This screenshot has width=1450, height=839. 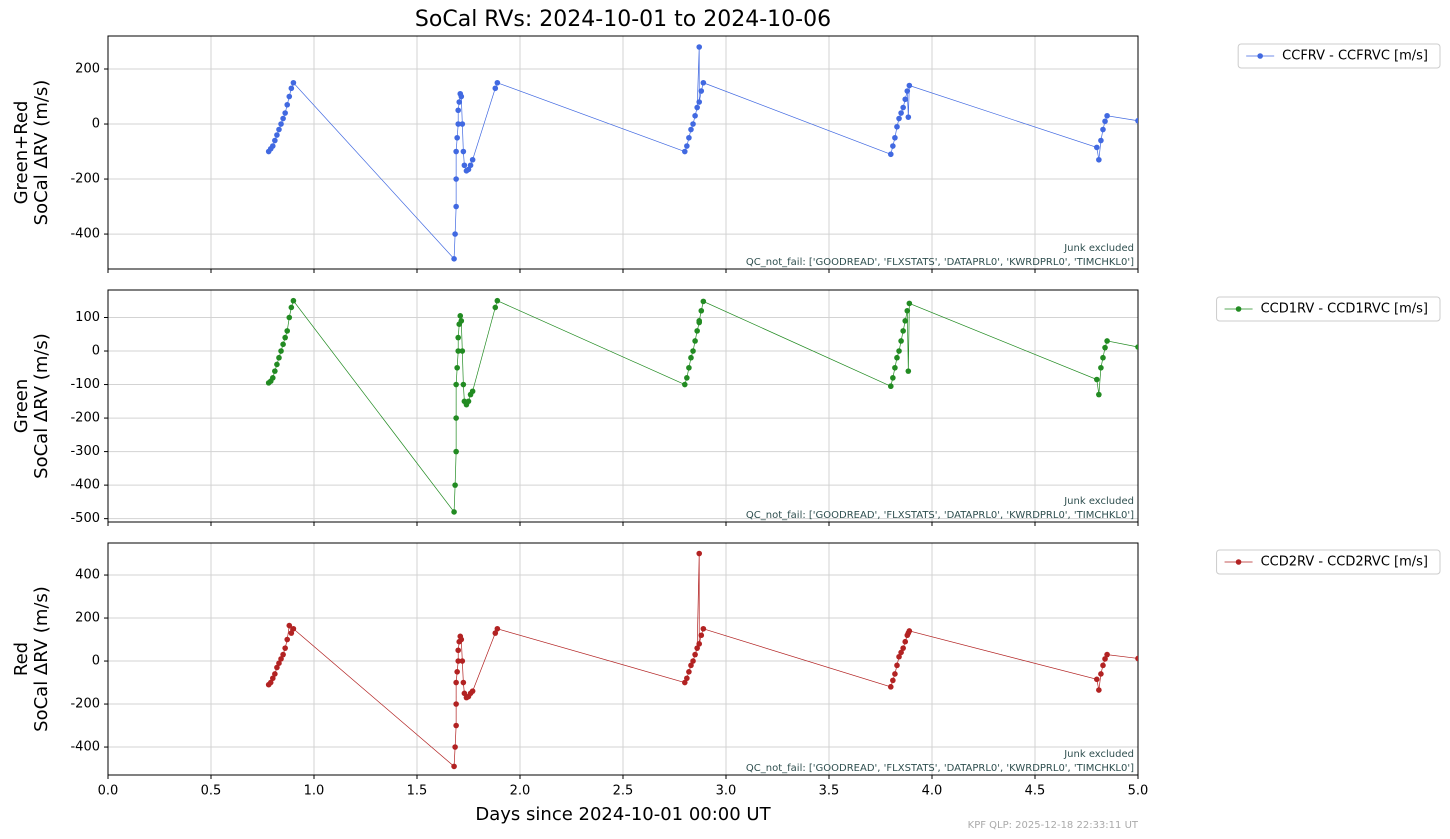 What do you see at coordinates (1138, 791) in the screenshot?
I see `x-tick-label: 5.0` at bounding box center [1138, 791].